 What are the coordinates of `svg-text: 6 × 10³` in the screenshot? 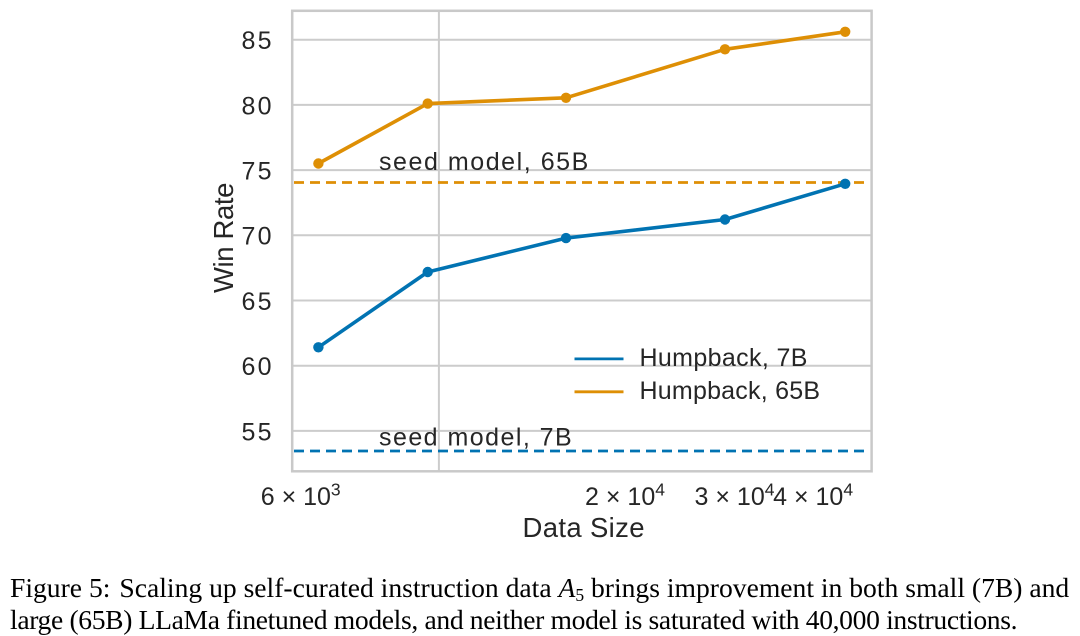 It's located at (301, 495).